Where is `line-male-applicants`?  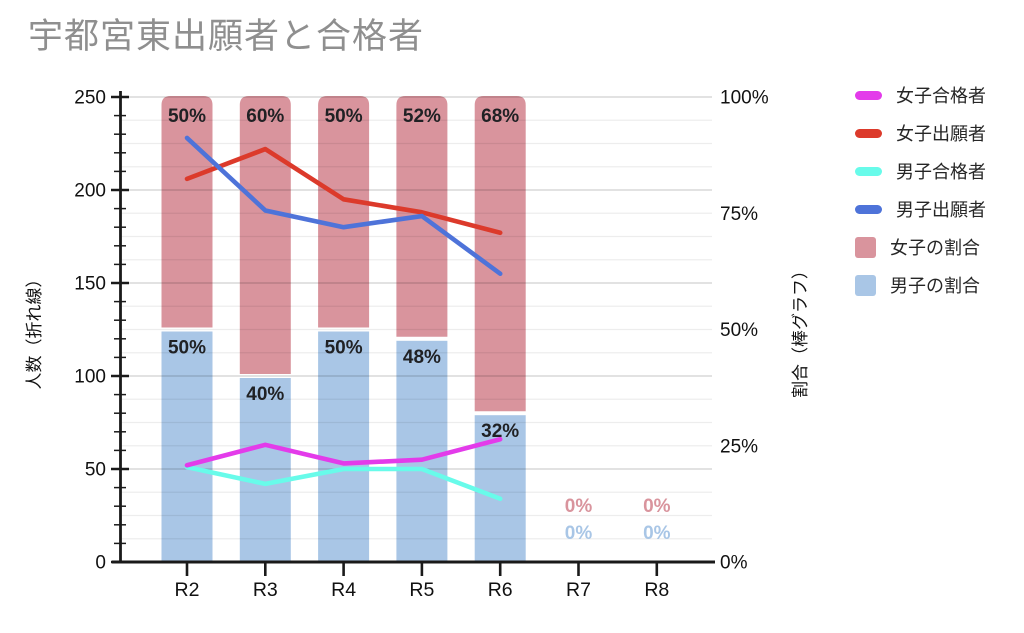
line-male-applicants is located at coordinates (343, 206).